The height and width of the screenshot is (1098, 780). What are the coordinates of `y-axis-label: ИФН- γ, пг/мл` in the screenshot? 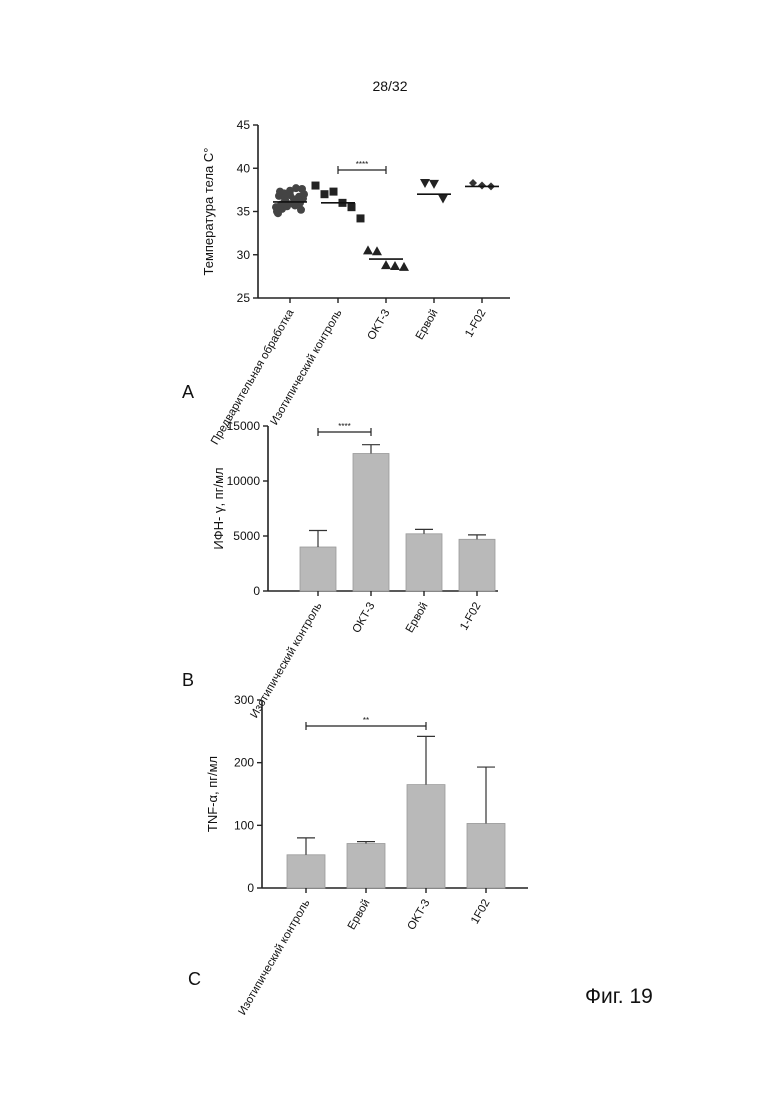 It's located at (218, 508).